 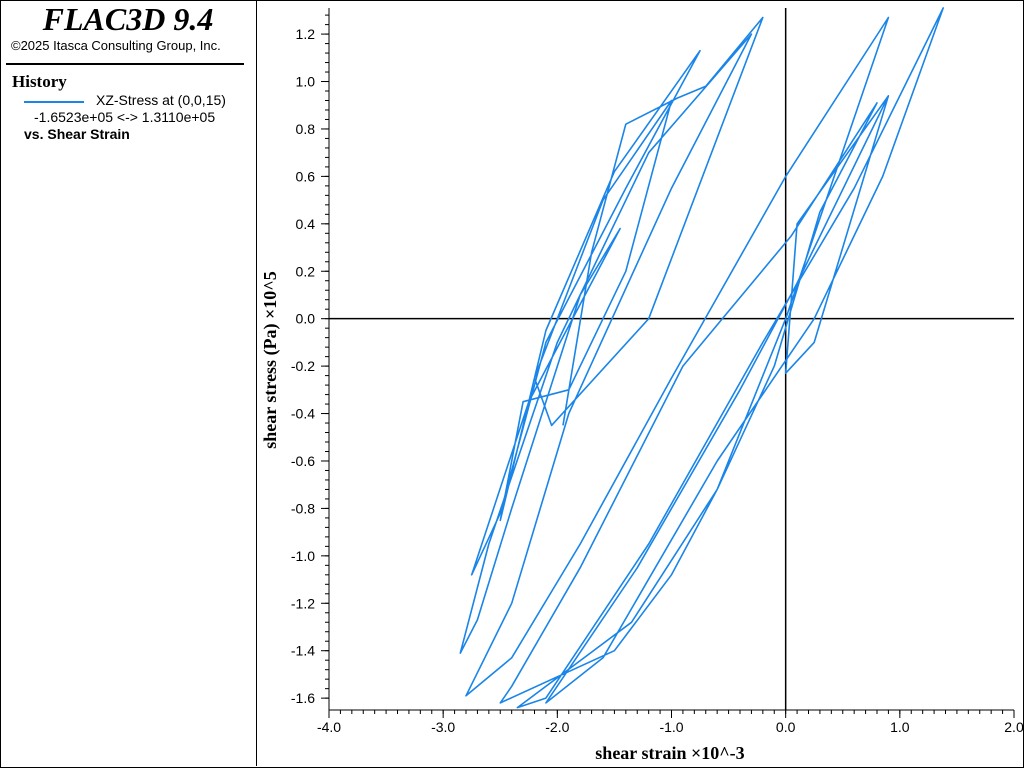 What do you see at coordinates (161, 100) in the screenshot?
I see `legend-series-label: XZ-Stress at (0,0,15)` at bounding box center [161, 100].